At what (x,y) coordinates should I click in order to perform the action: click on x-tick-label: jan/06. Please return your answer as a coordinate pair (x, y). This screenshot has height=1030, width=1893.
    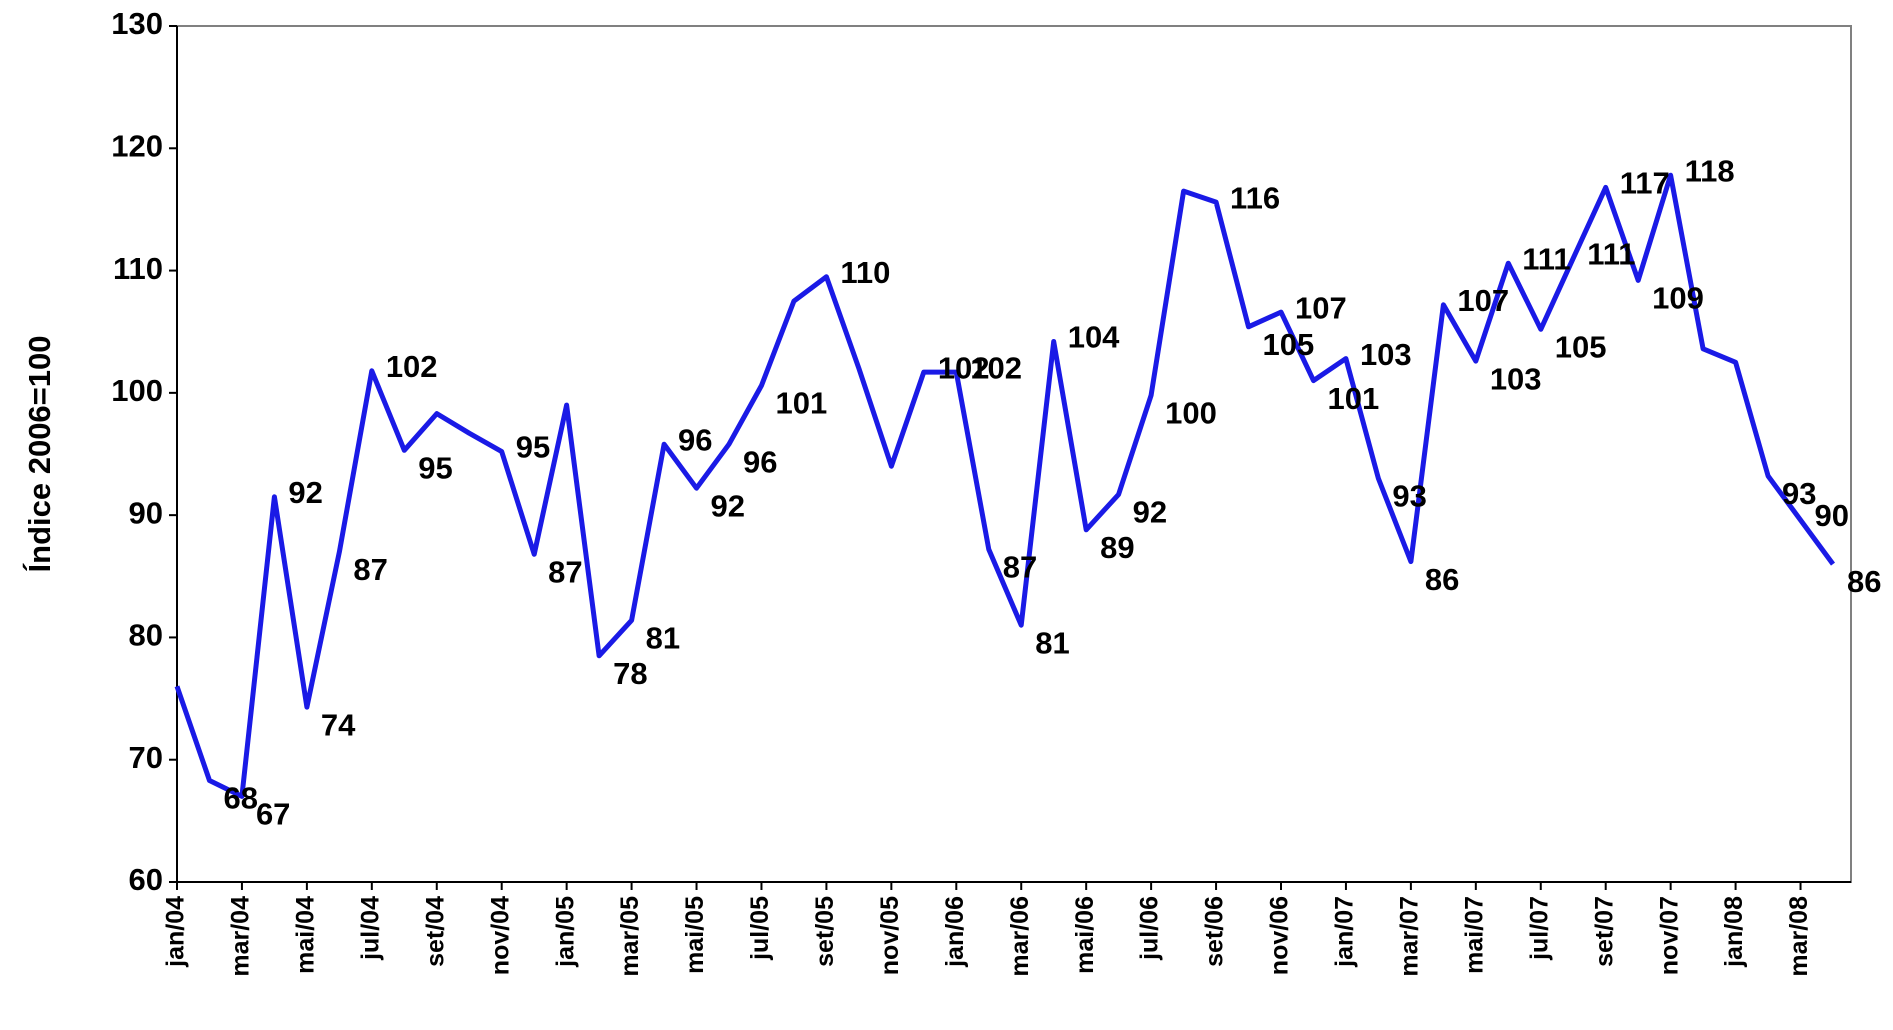
    Looking at the image, I should click on (955, 932).